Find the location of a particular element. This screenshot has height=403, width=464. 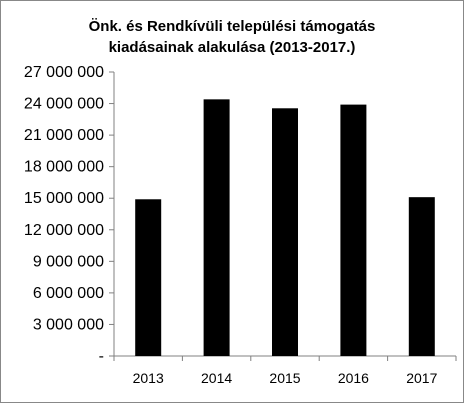

y-tick-label: 3 000 000 is located at coordinates (68, 324).